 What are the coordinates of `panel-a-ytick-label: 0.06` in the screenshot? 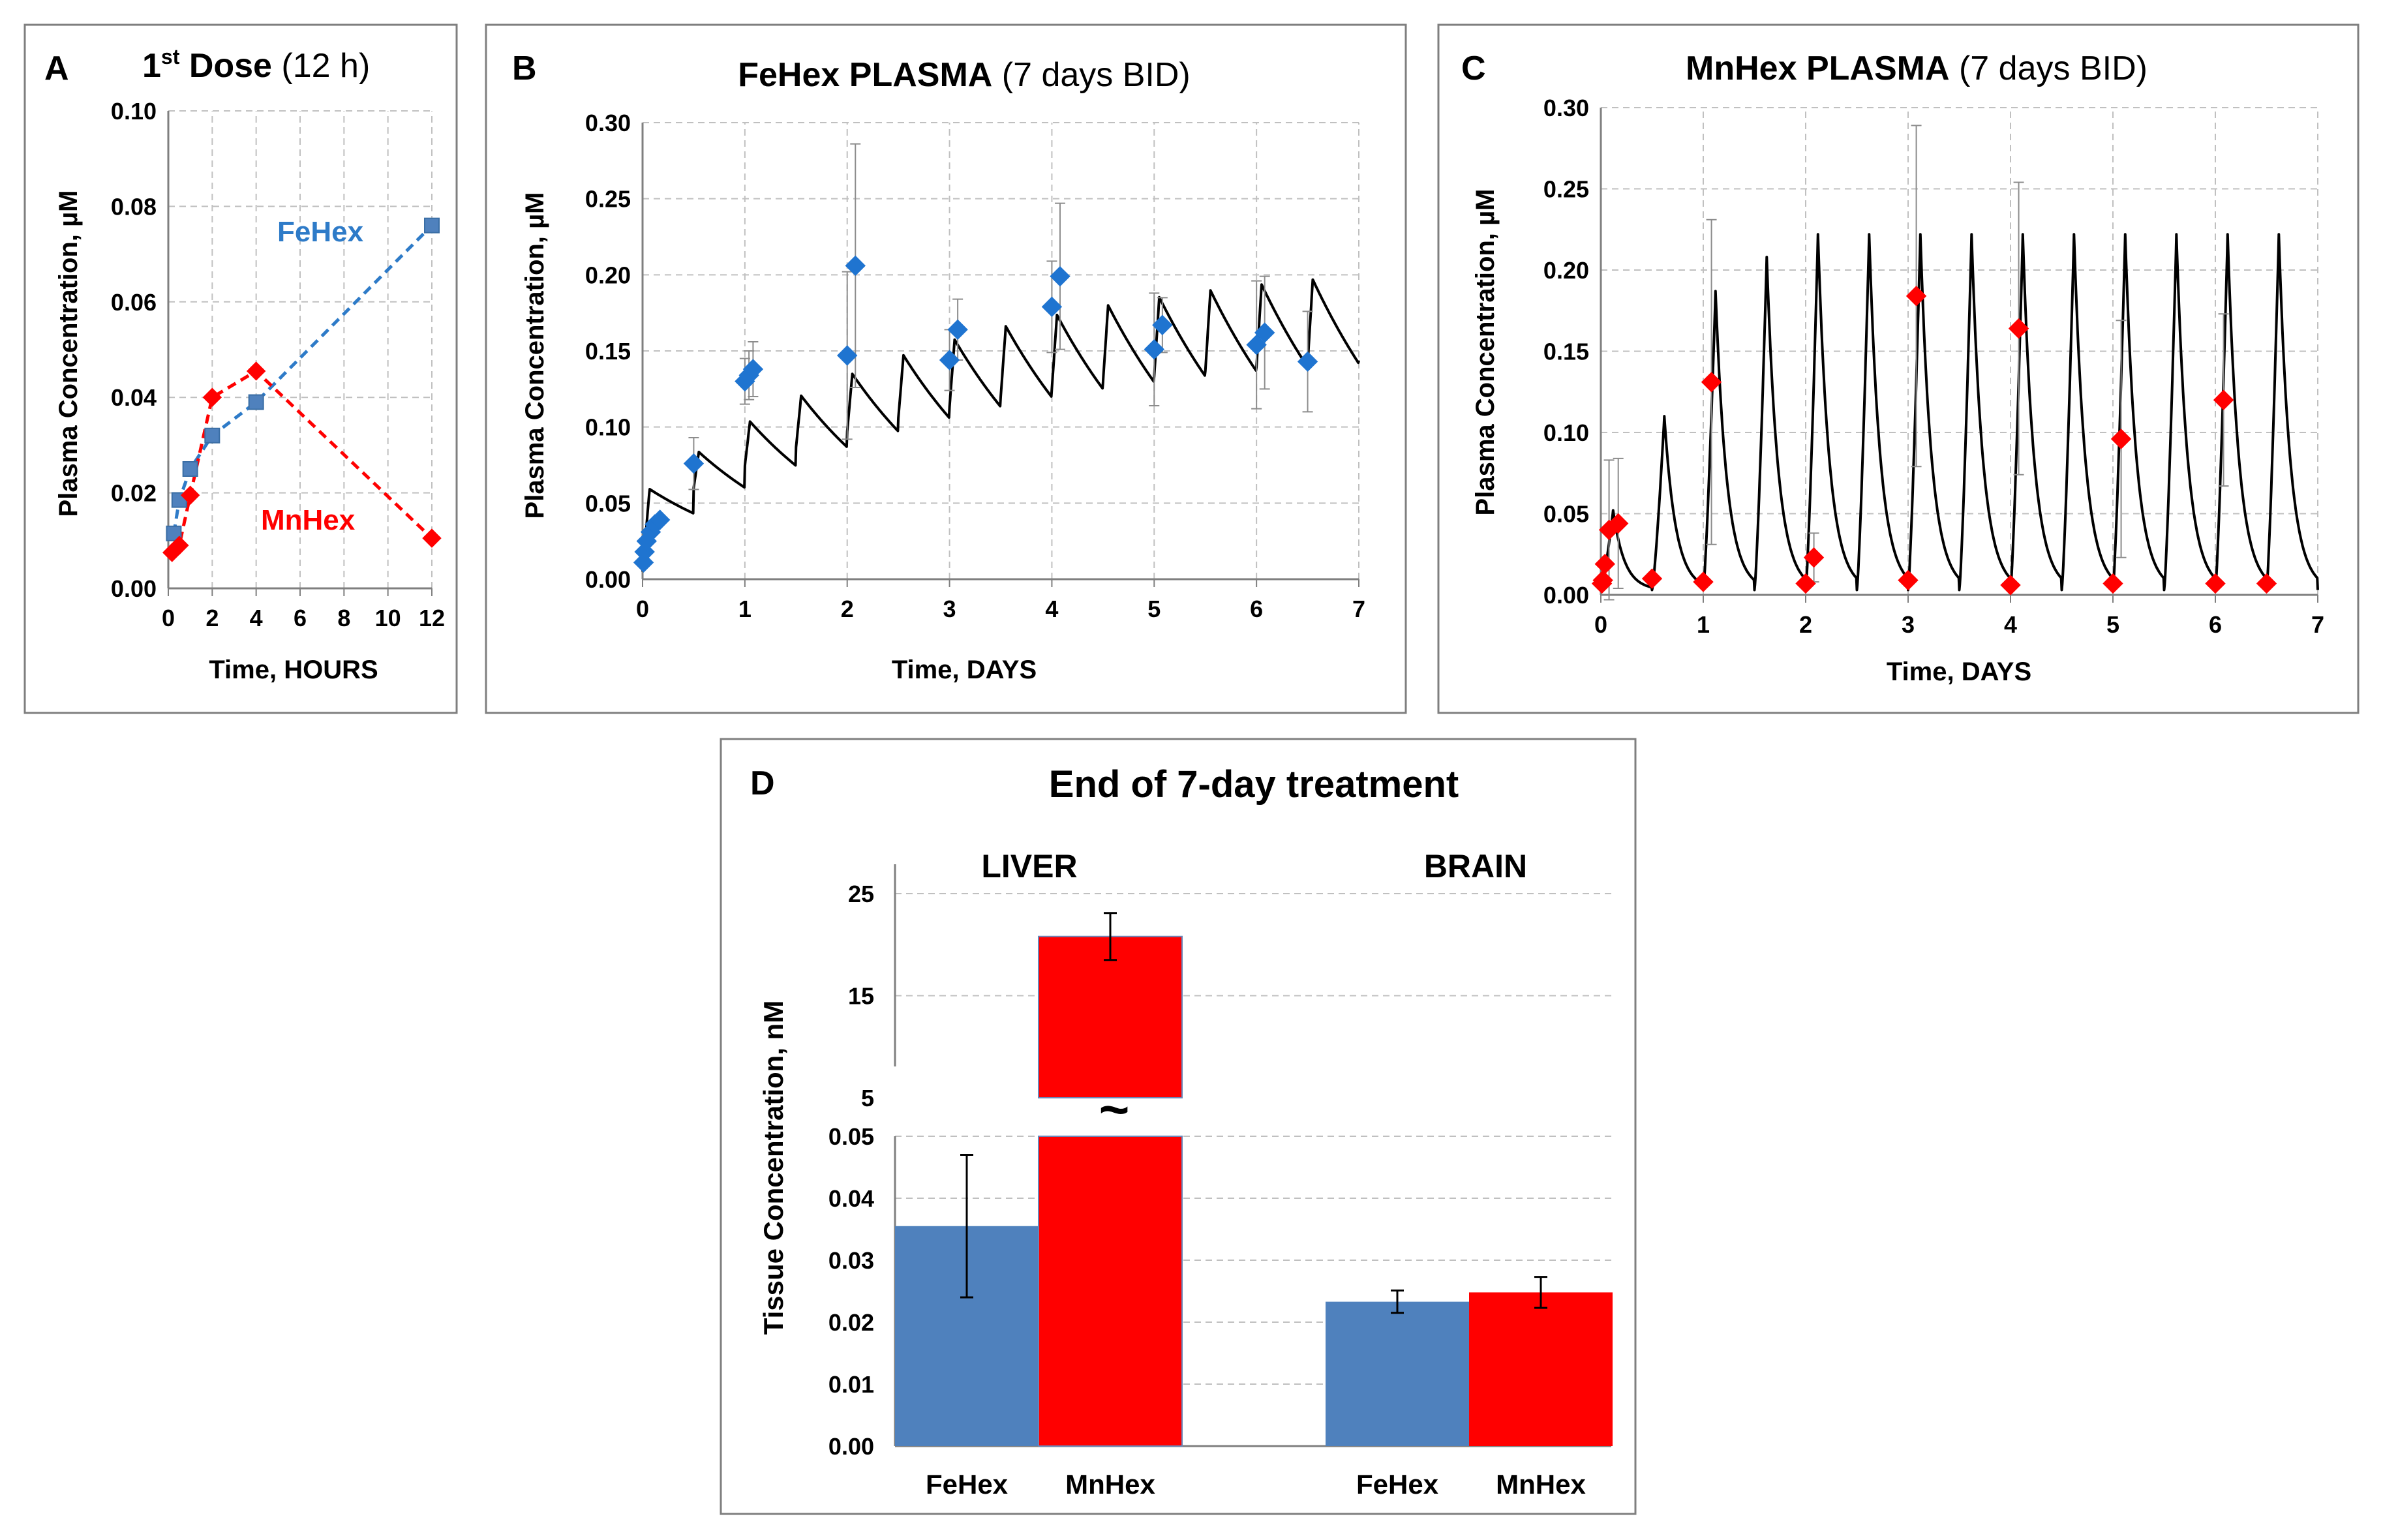 It's located at (134, 302).